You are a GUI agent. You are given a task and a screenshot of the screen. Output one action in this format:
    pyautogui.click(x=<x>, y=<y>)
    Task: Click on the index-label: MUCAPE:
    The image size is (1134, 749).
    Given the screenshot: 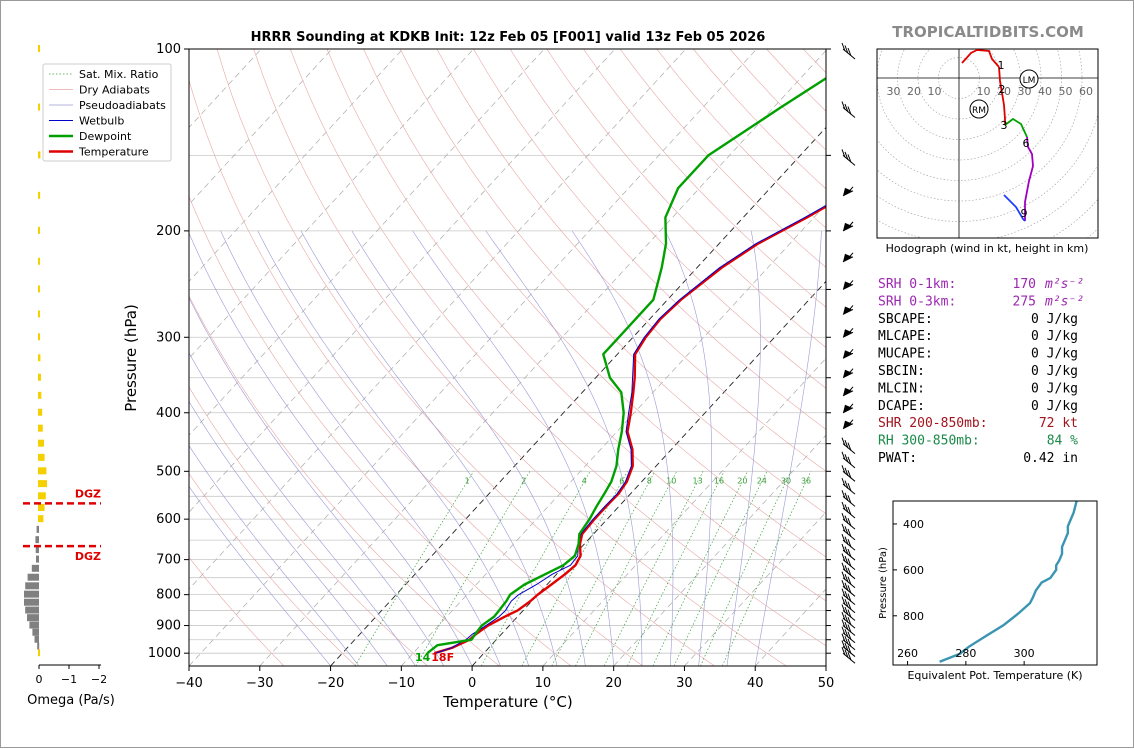 What is the action you would take?
    pyautogui.click(x=905, y=354)
    